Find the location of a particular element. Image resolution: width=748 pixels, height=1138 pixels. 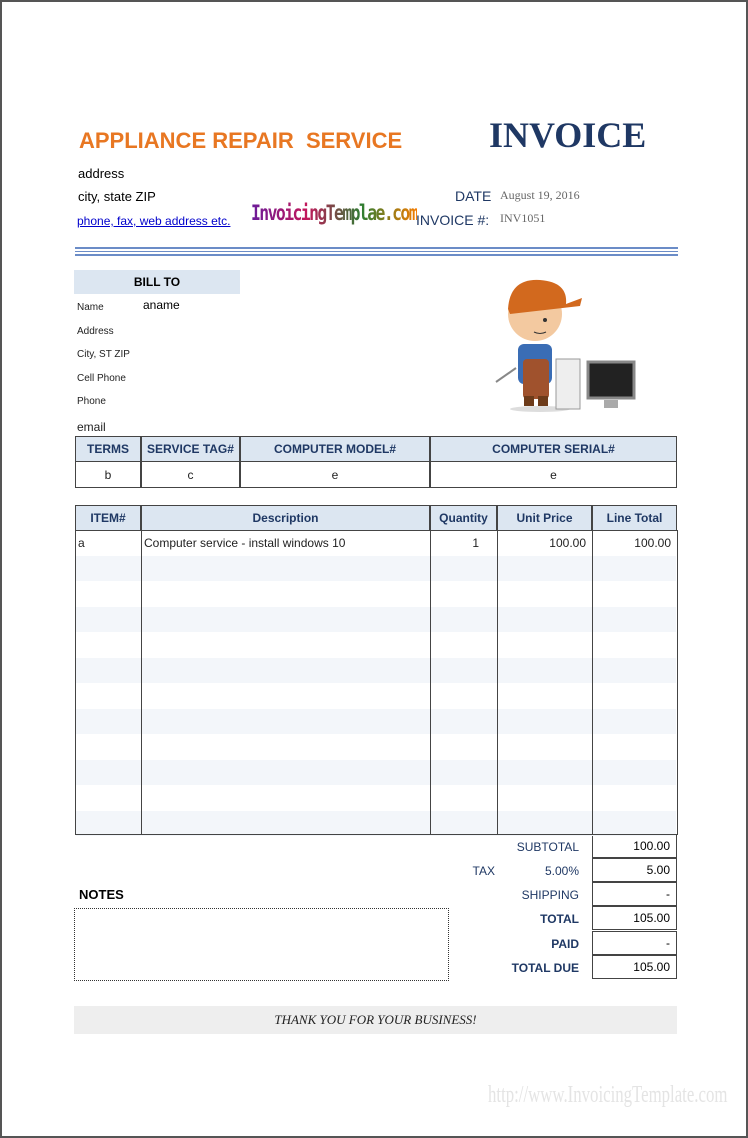

items-header: Quantity is located at coordinates (463, 518).